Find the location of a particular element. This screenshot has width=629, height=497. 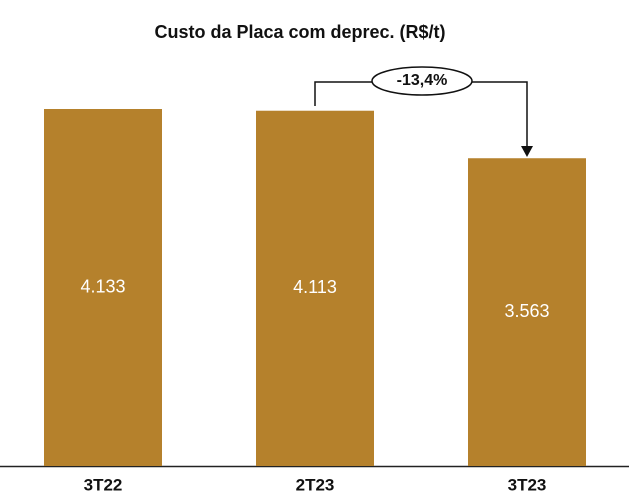

value-label: 4.133 is located at coordinates (102, 286).